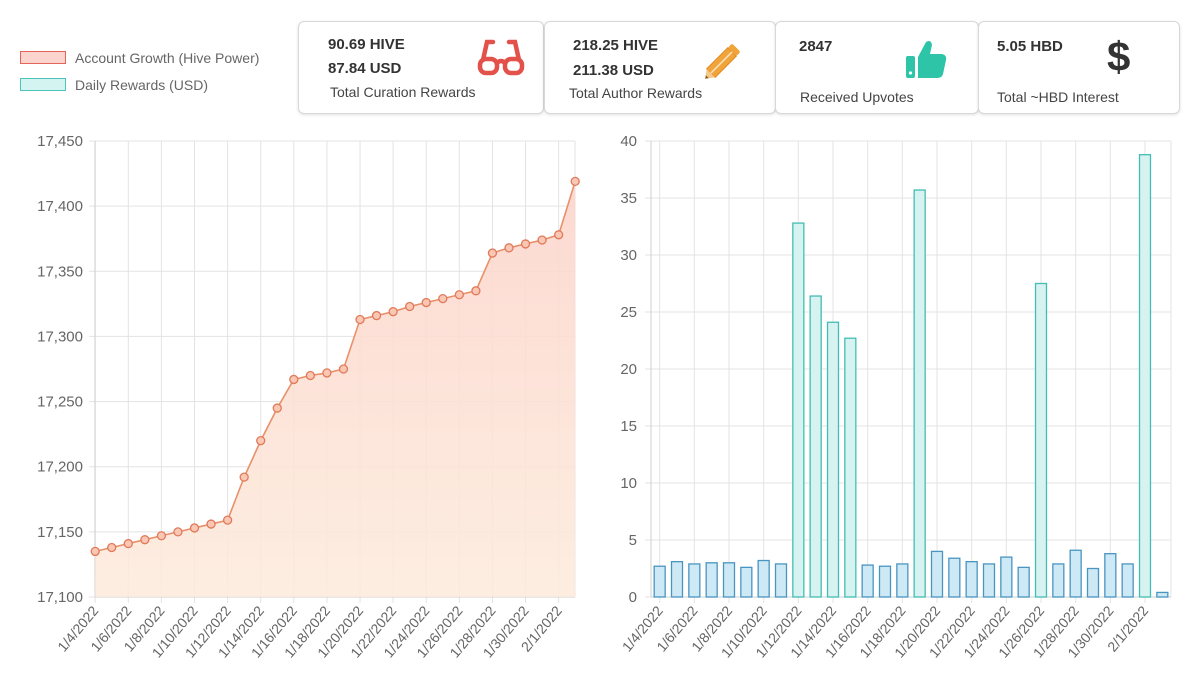  I want to click on legend-label-daily-rewards: Daily Rewards (USD), so click(142, 84).